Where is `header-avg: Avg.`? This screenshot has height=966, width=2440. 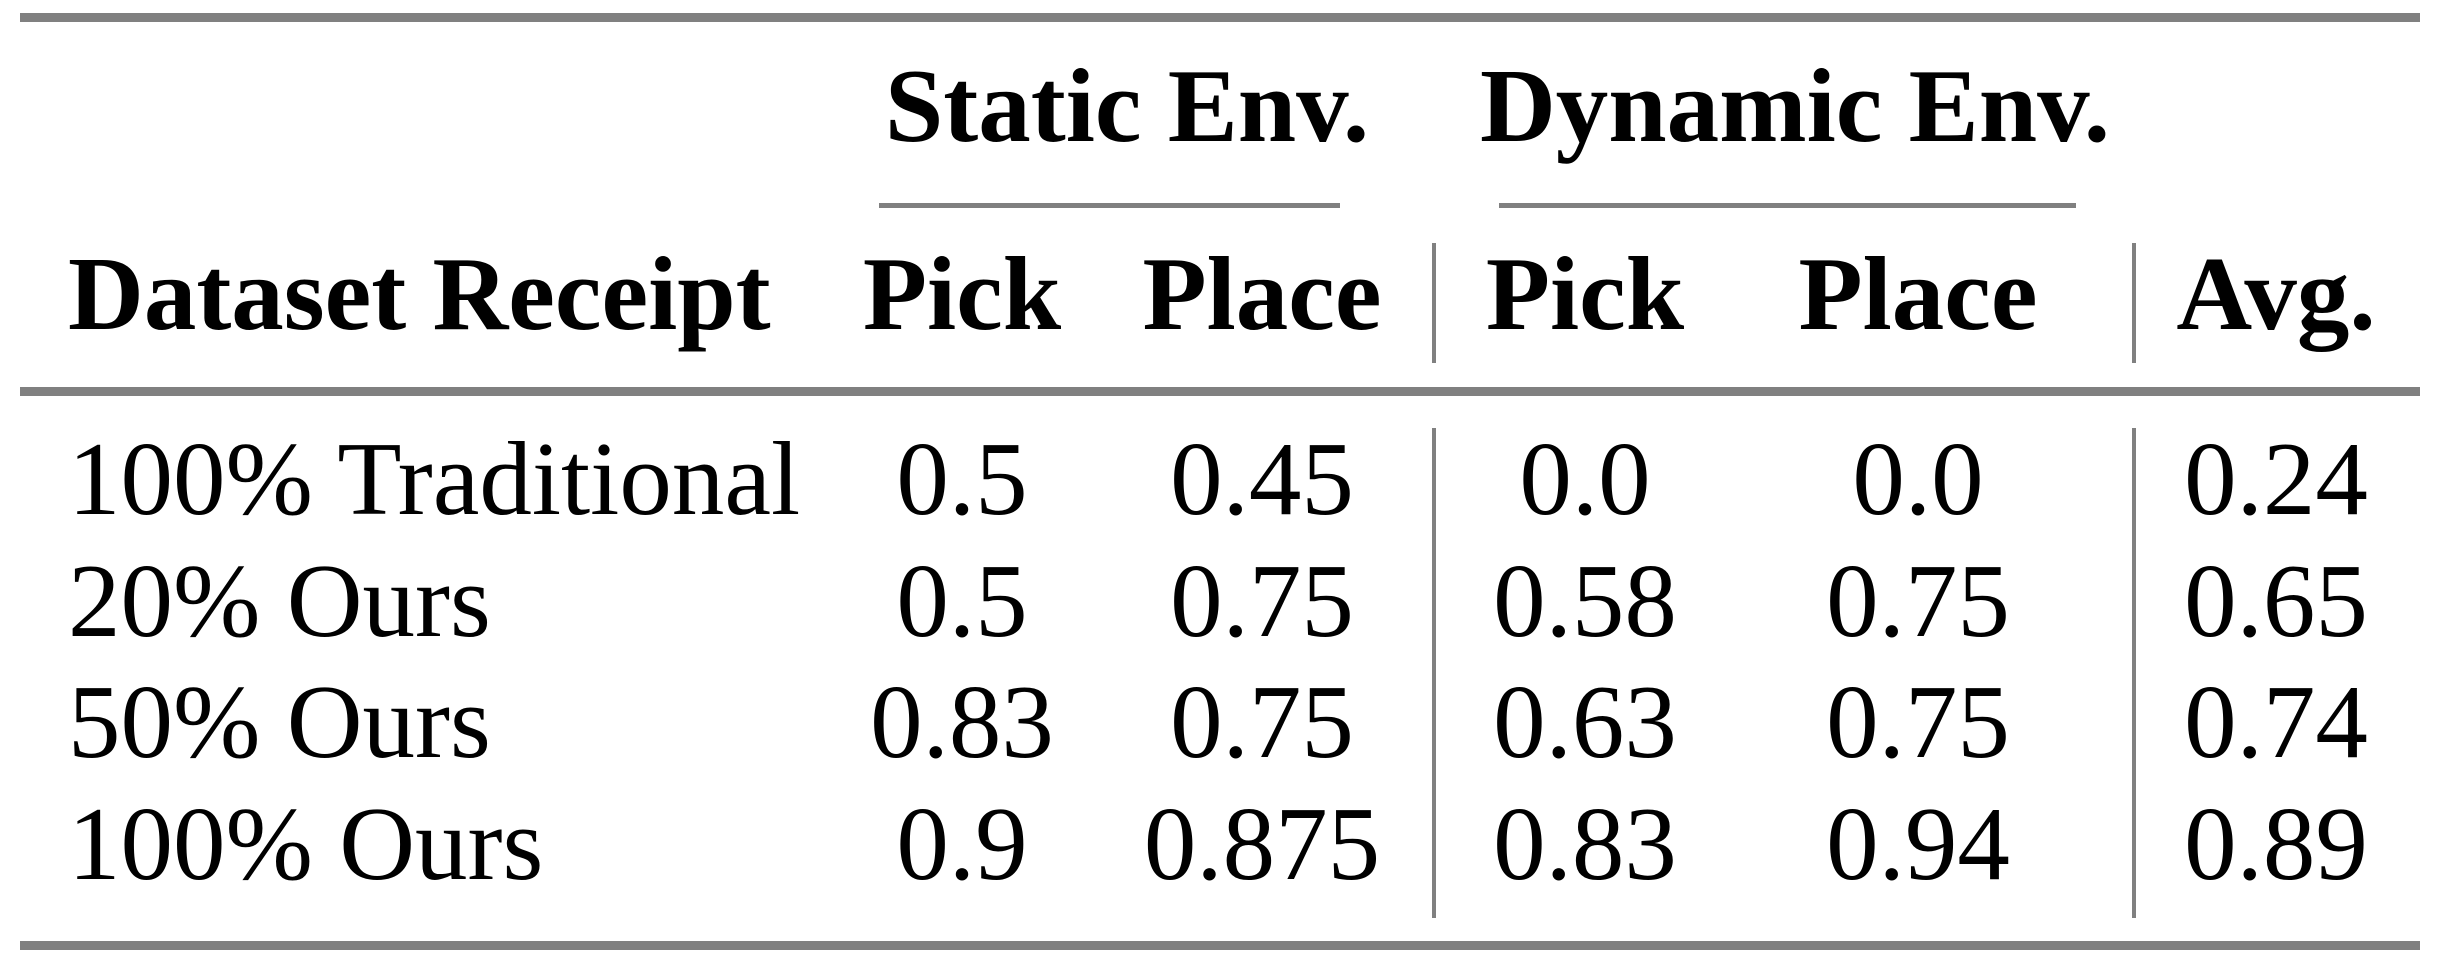
header-avg: Avg. is located at coordinates (2276, 293).